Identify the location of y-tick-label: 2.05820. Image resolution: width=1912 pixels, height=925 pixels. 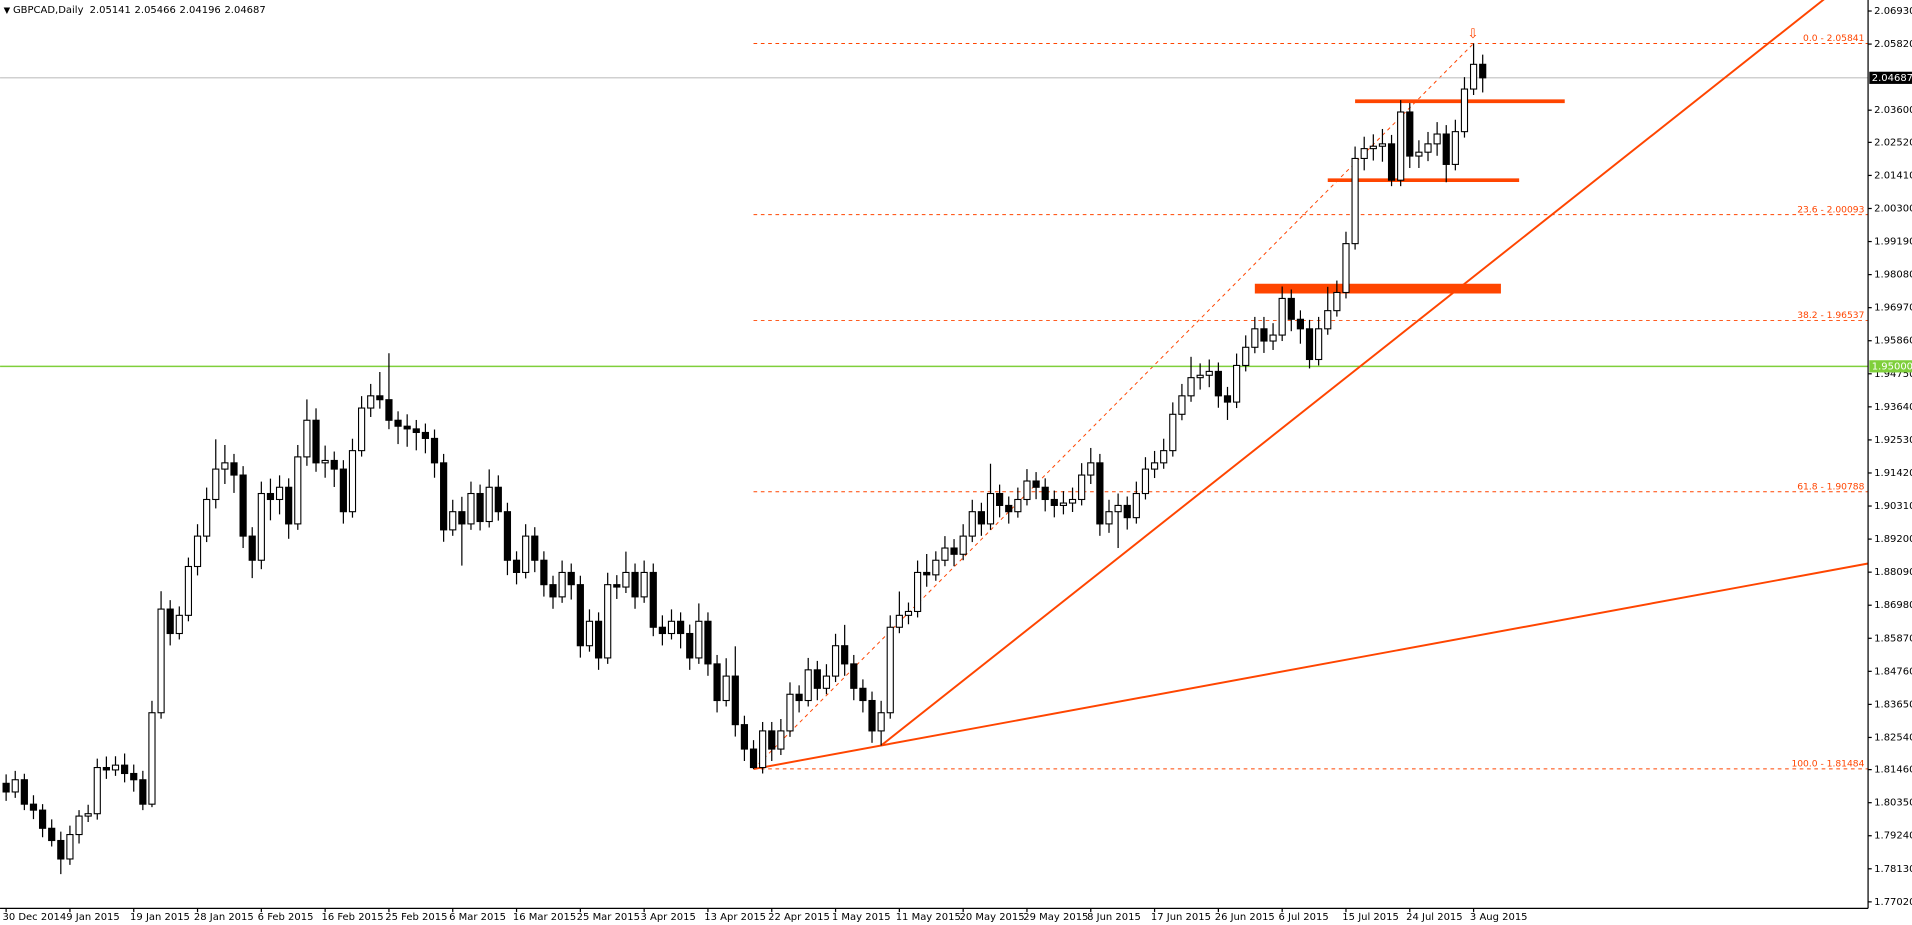
(1893, 44).